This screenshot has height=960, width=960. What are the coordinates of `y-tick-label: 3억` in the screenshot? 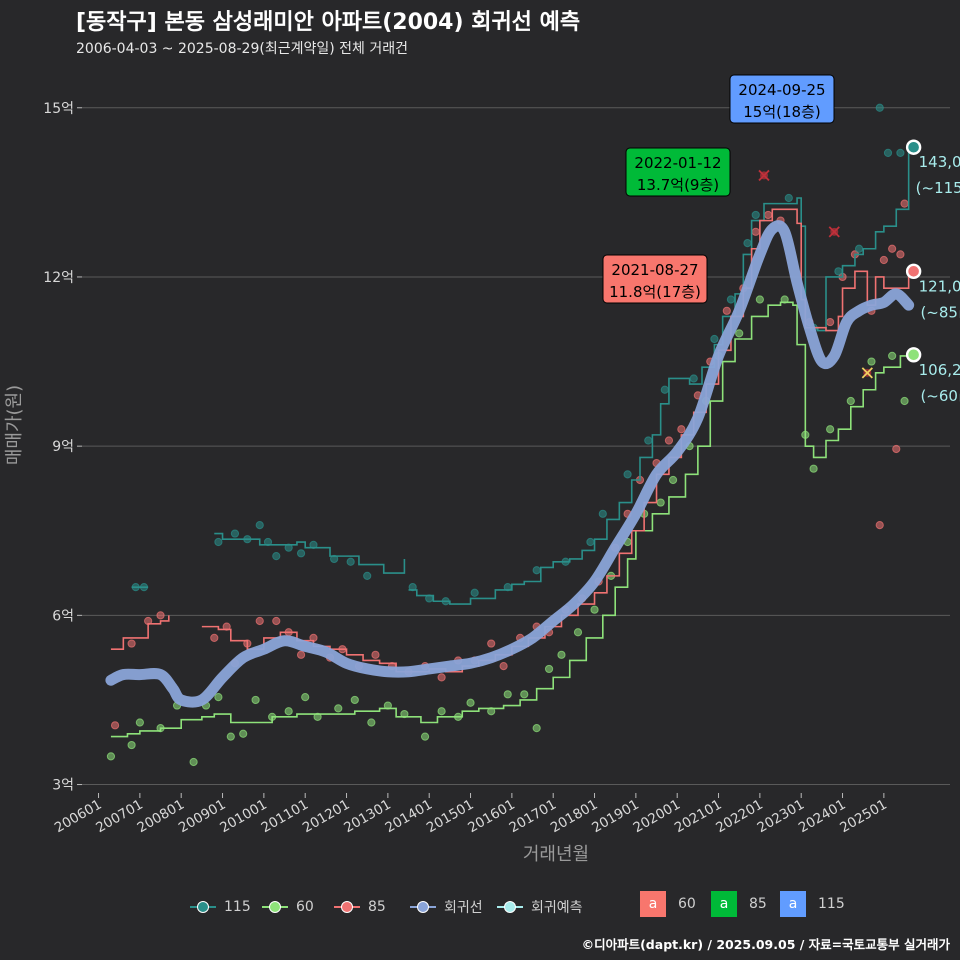 It's located at (63, 786).